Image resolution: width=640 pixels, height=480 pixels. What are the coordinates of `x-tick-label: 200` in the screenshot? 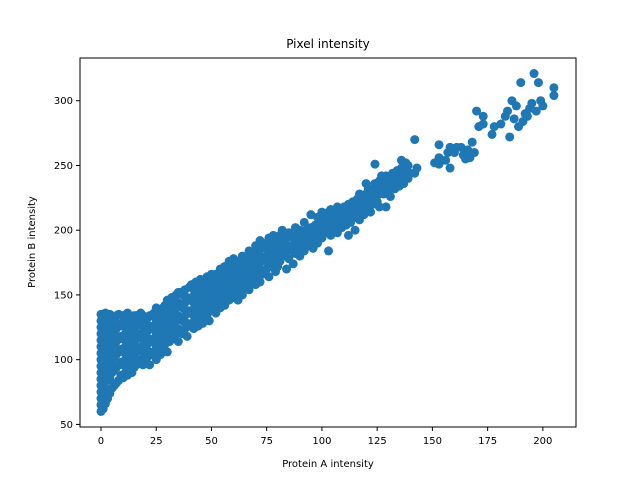 It's located at (542, 441).